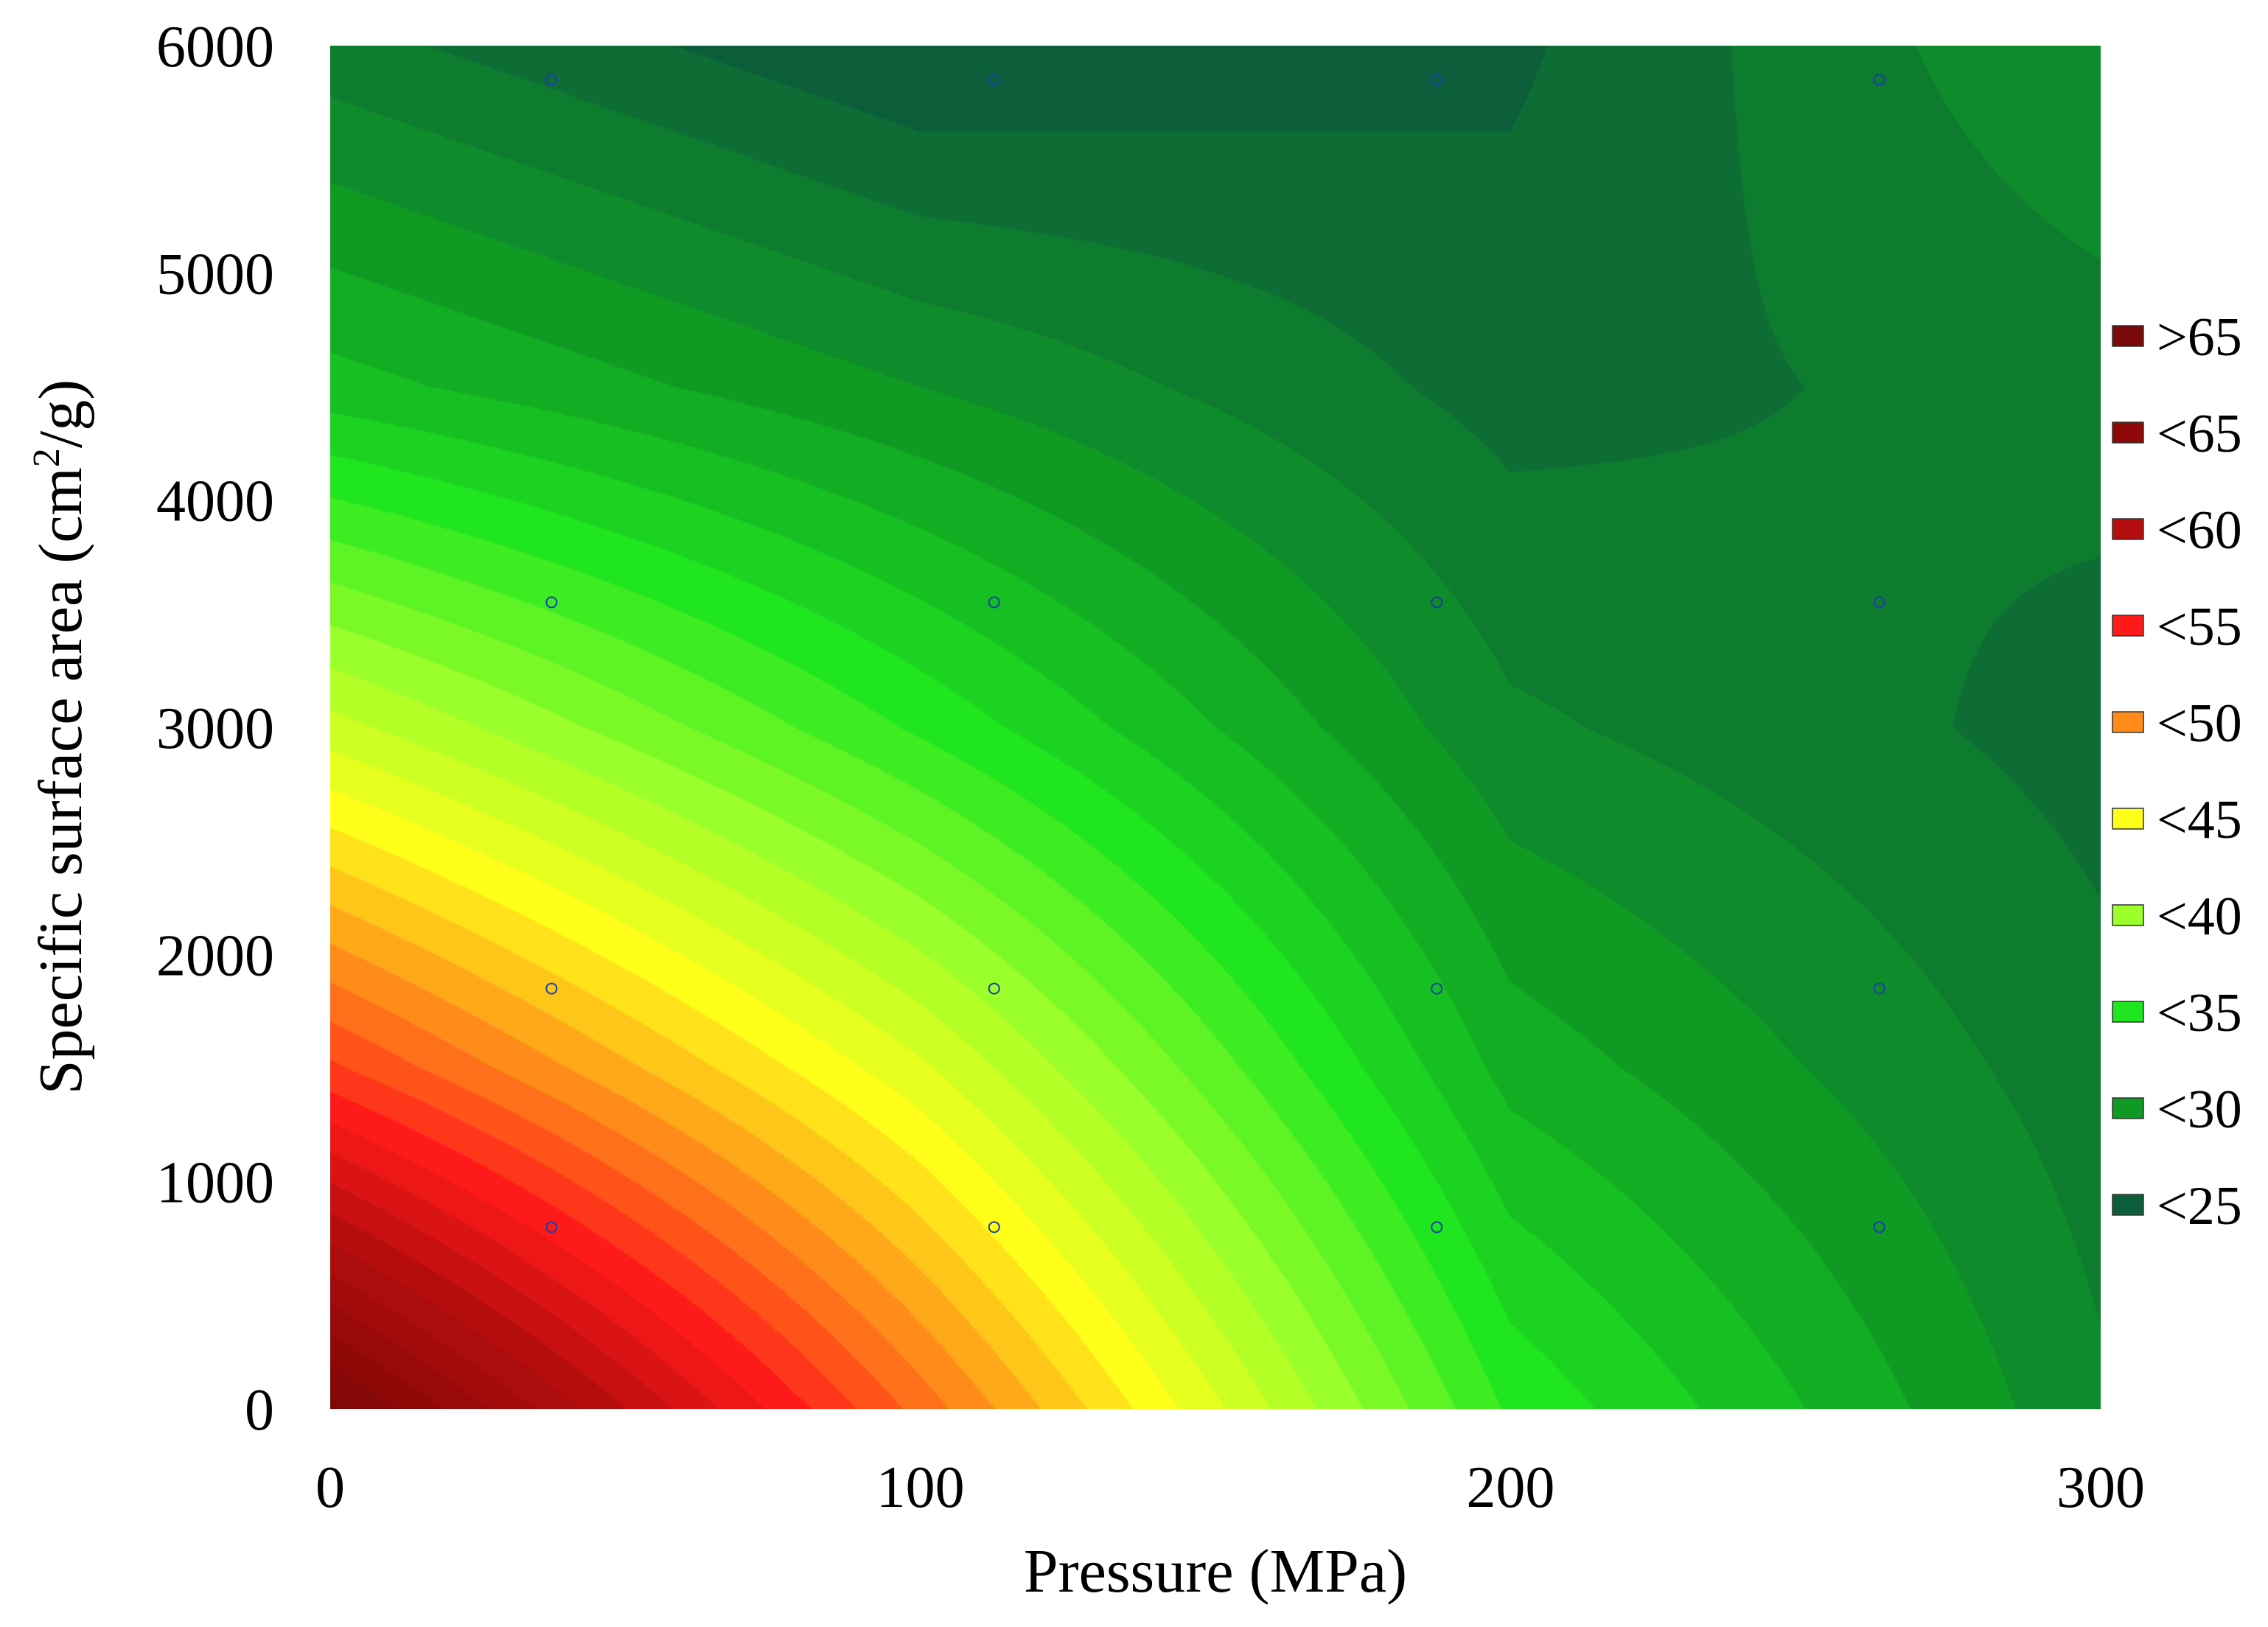  What do you see at coordinates (2177, 771) in the screenshot?
I see `legend: >65 <65 <60 <55 <50 <45 <40 <35 <30 <25` at bounding box center [2177, 771].